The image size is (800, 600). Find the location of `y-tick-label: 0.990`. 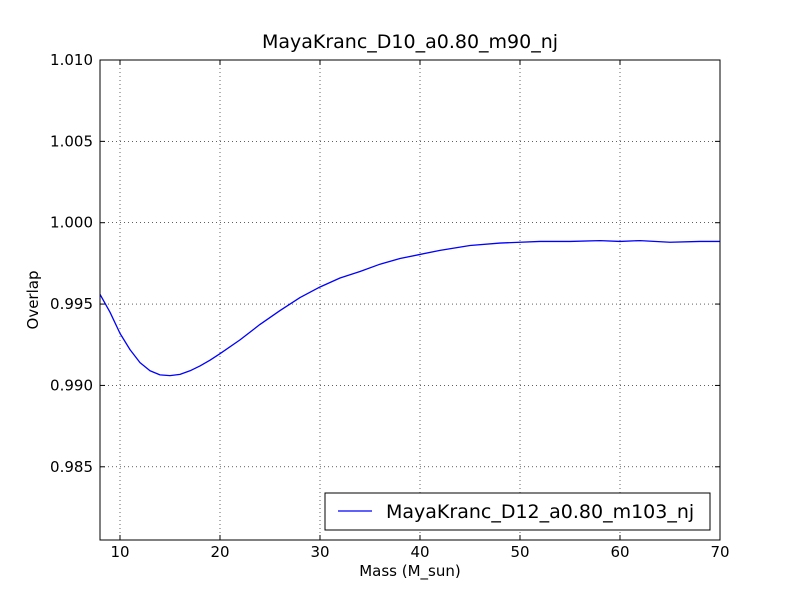

y-tick-label: 0.990 is located at coordinates (71, 385).